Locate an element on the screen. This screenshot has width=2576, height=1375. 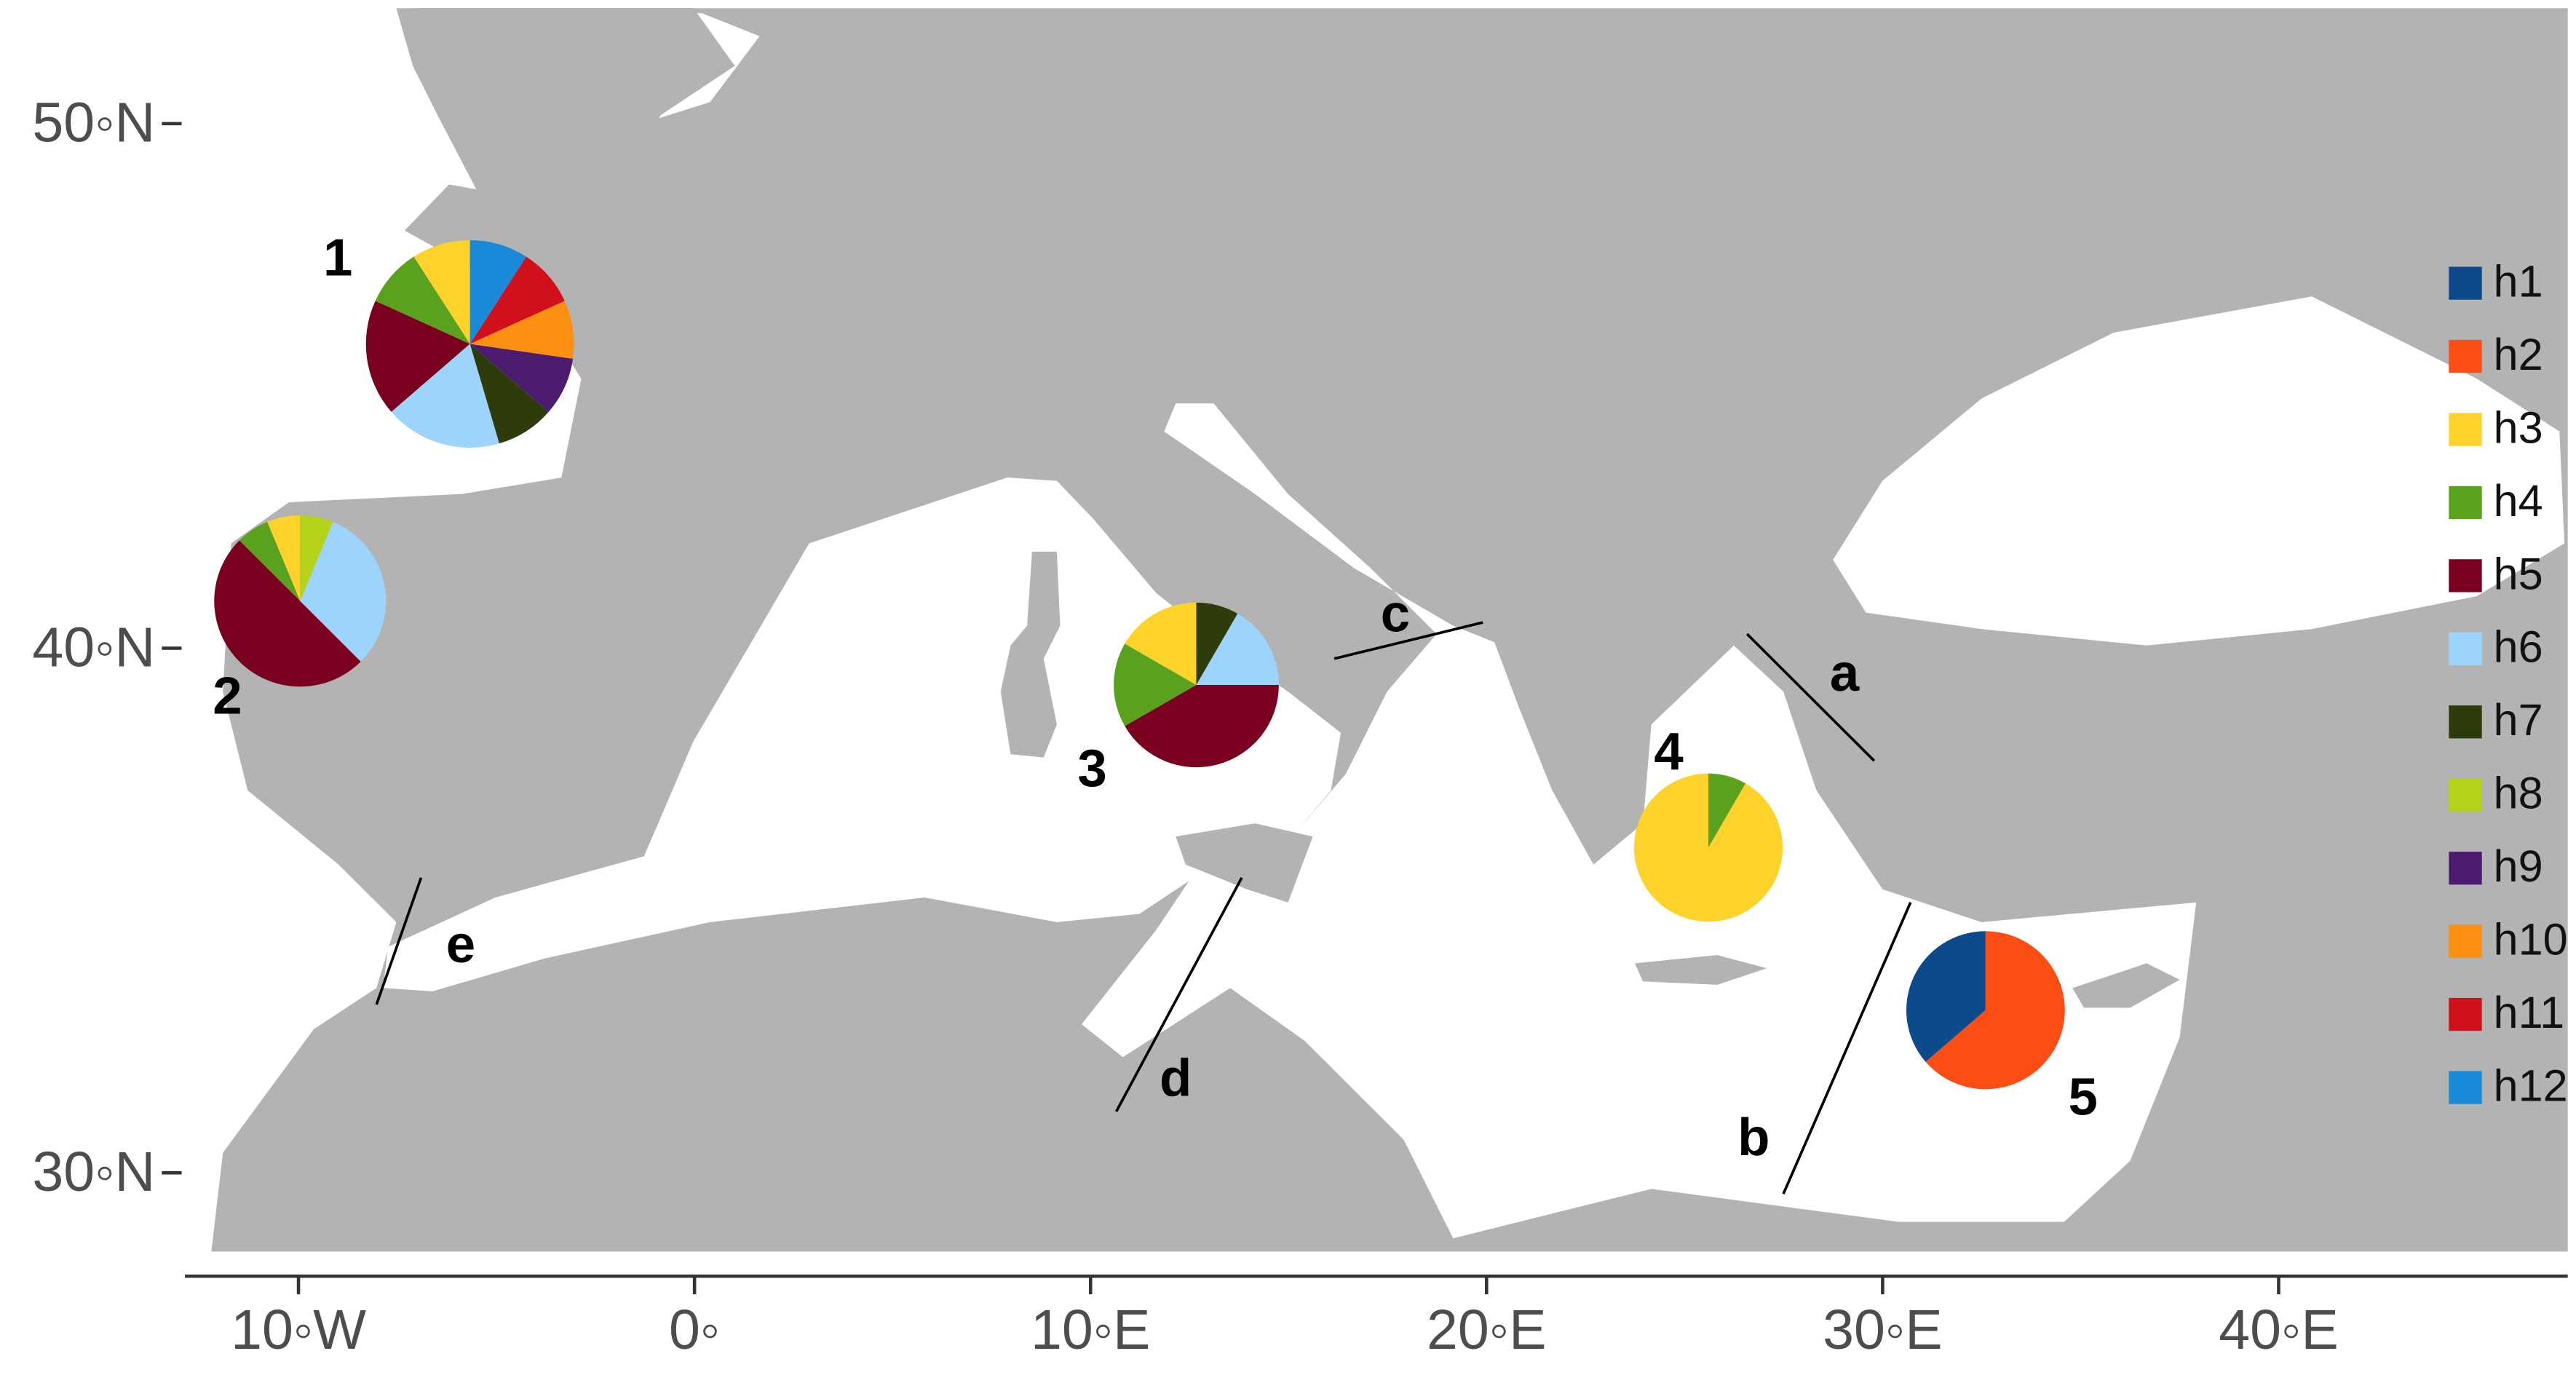
site-label: 3 is located at coordinates (1091, 768).